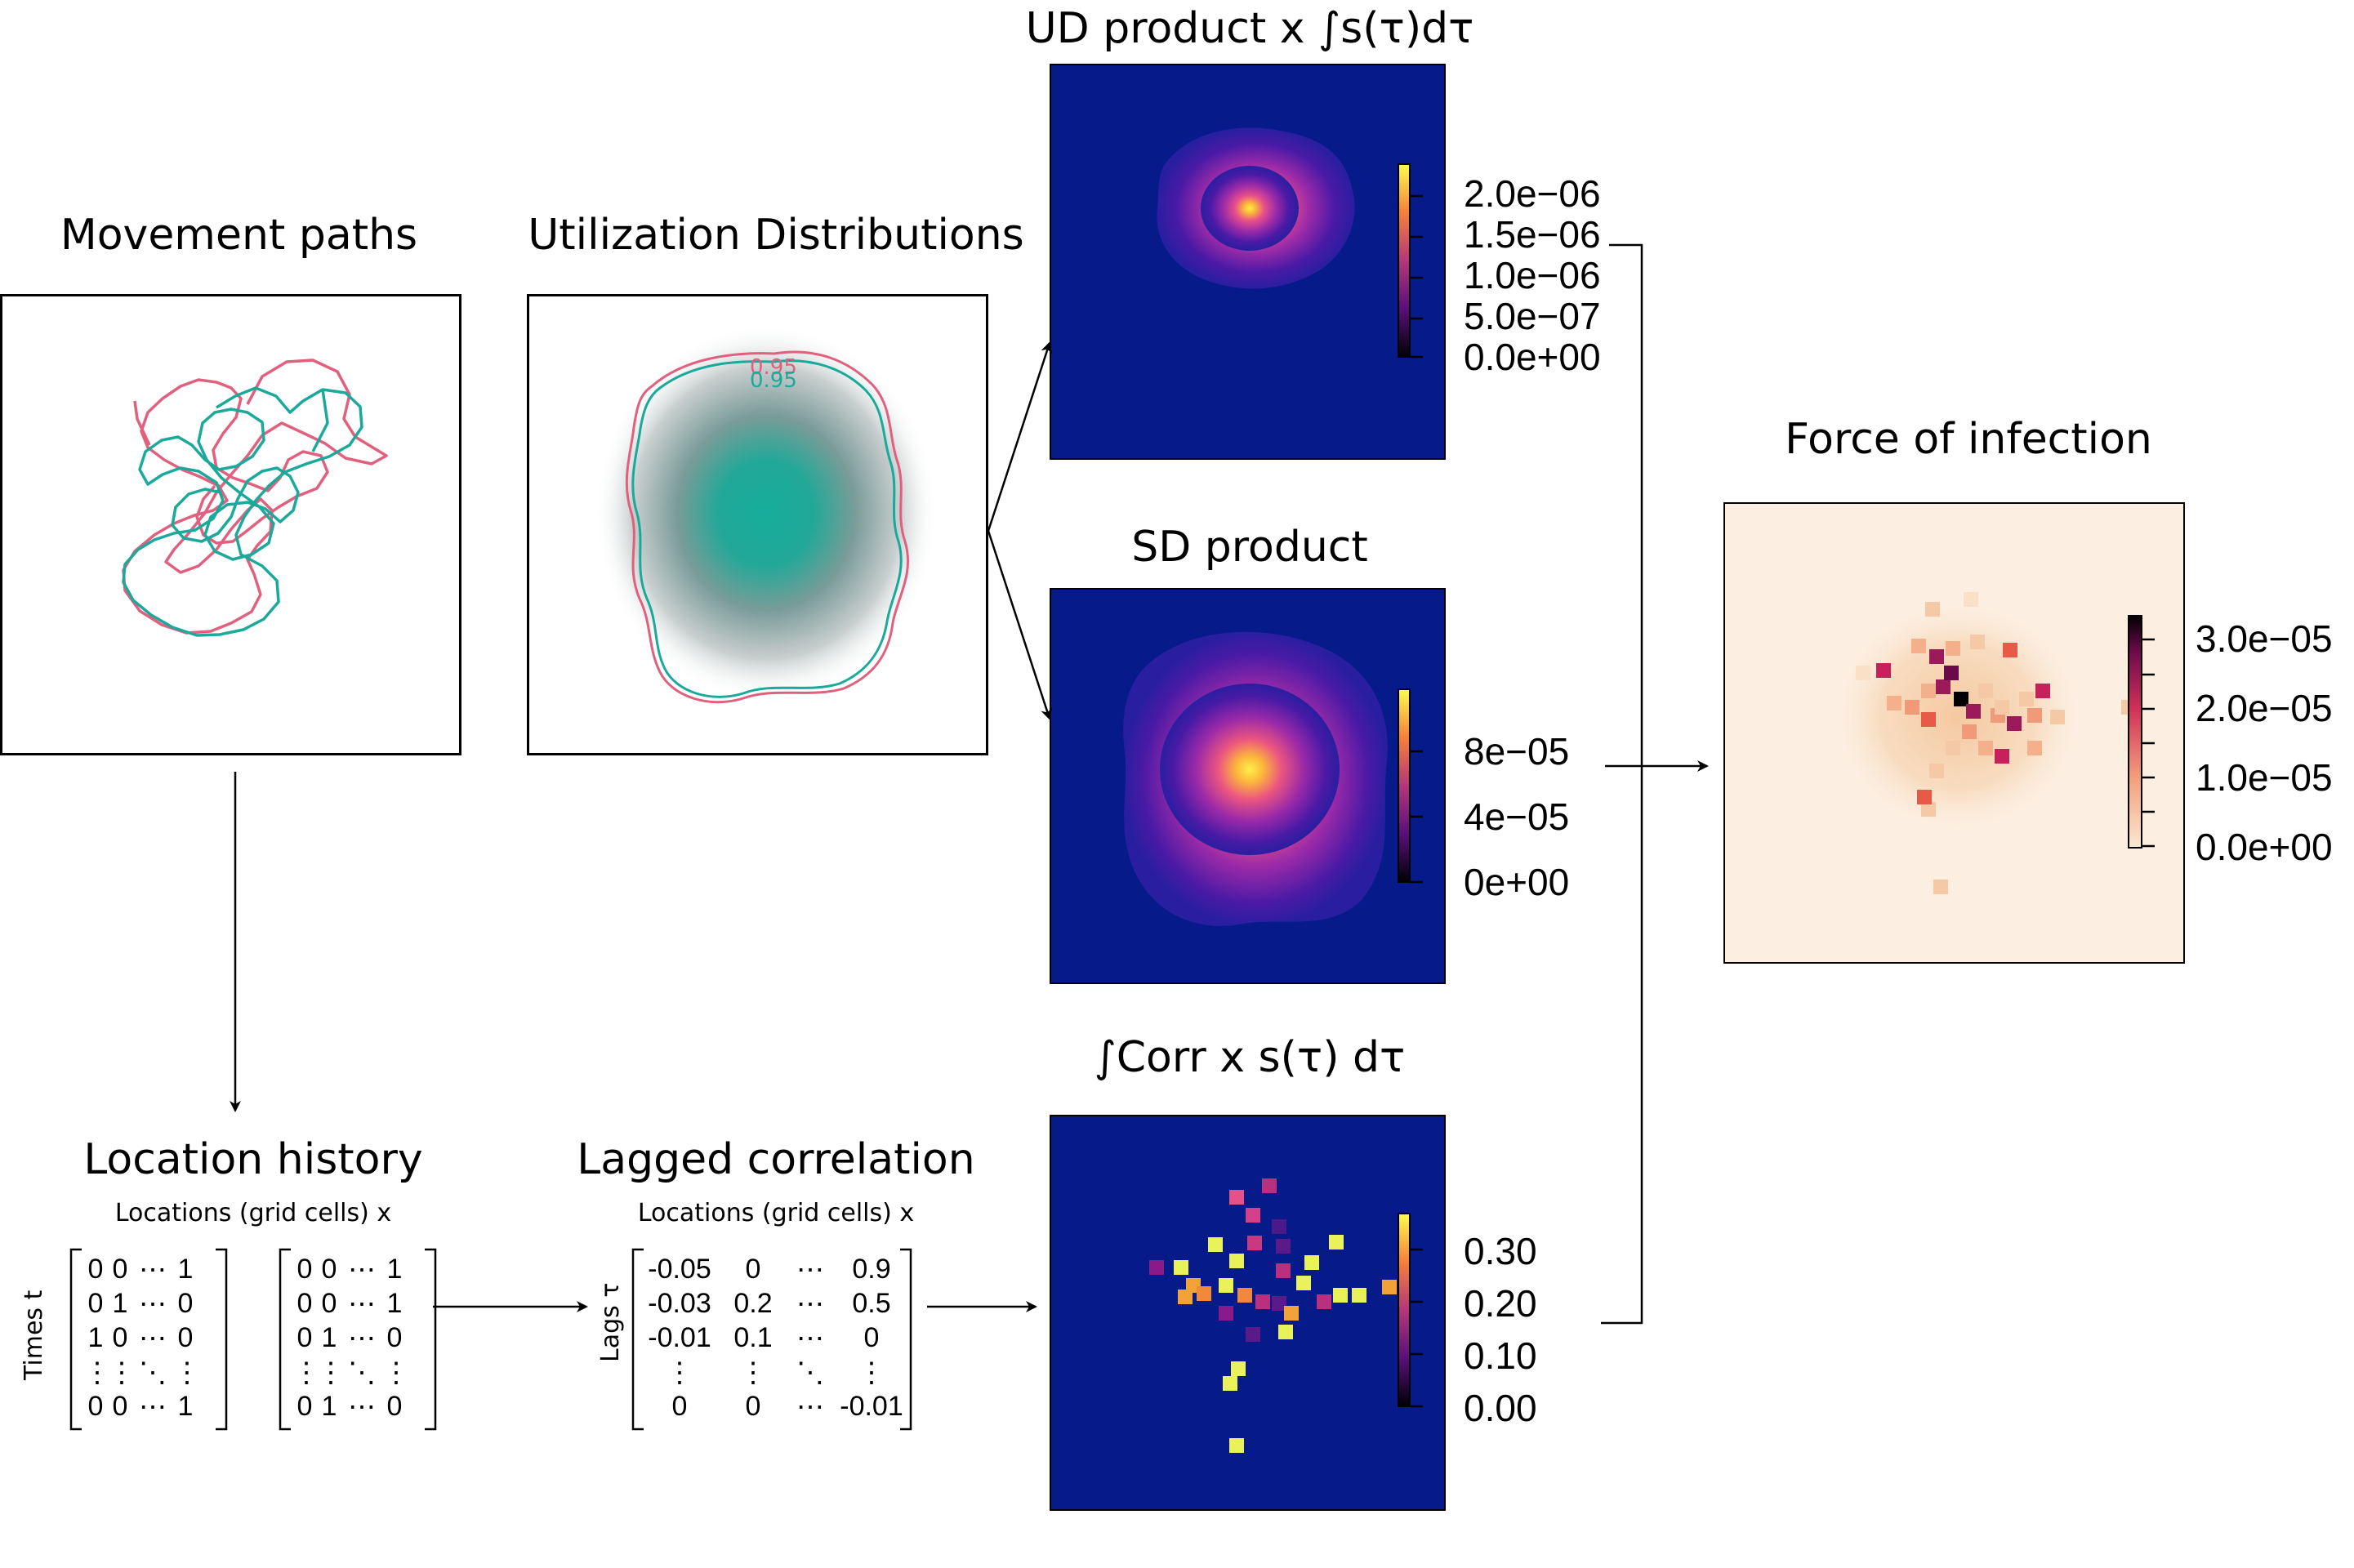  I want to click on ud-product-plot, so click(1256, 208).